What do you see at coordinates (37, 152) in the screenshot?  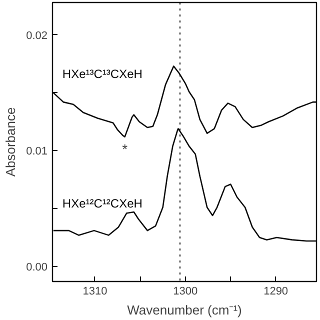 I see `y-tick-label: 0.01` at bounding box center [37, 152].